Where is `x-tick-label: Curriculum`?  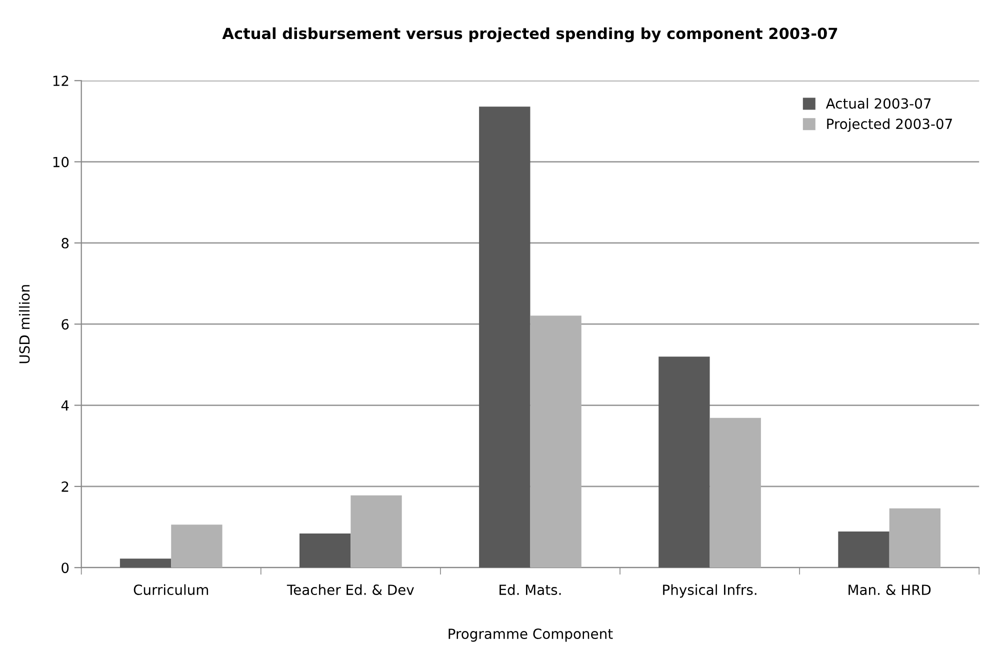
x-tick-label: Curriculum is located at coordinates (171, 590).